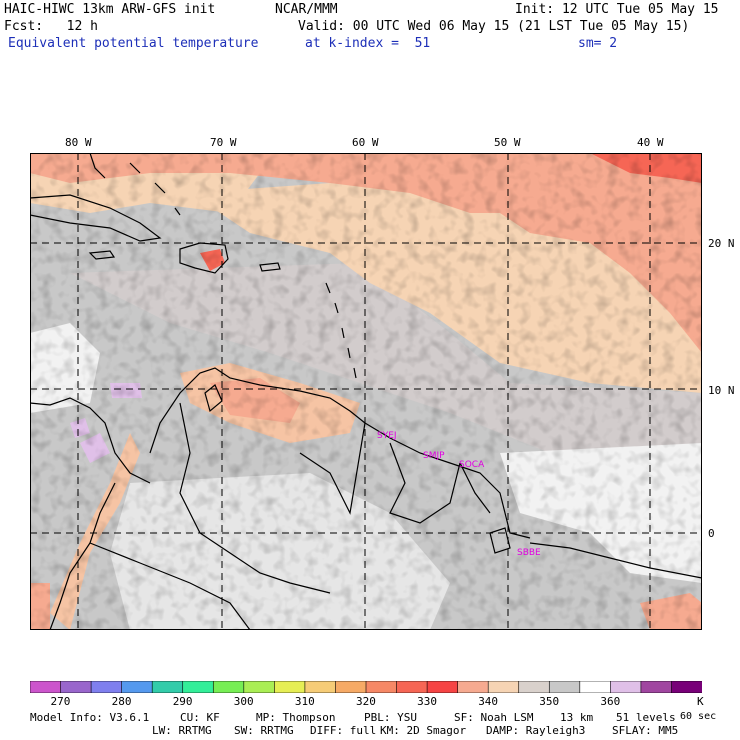  What do you see at coordinates (387, 436) in the screenshot?
I see `station-syej: SYEJ` at bounding box center [387, 436].